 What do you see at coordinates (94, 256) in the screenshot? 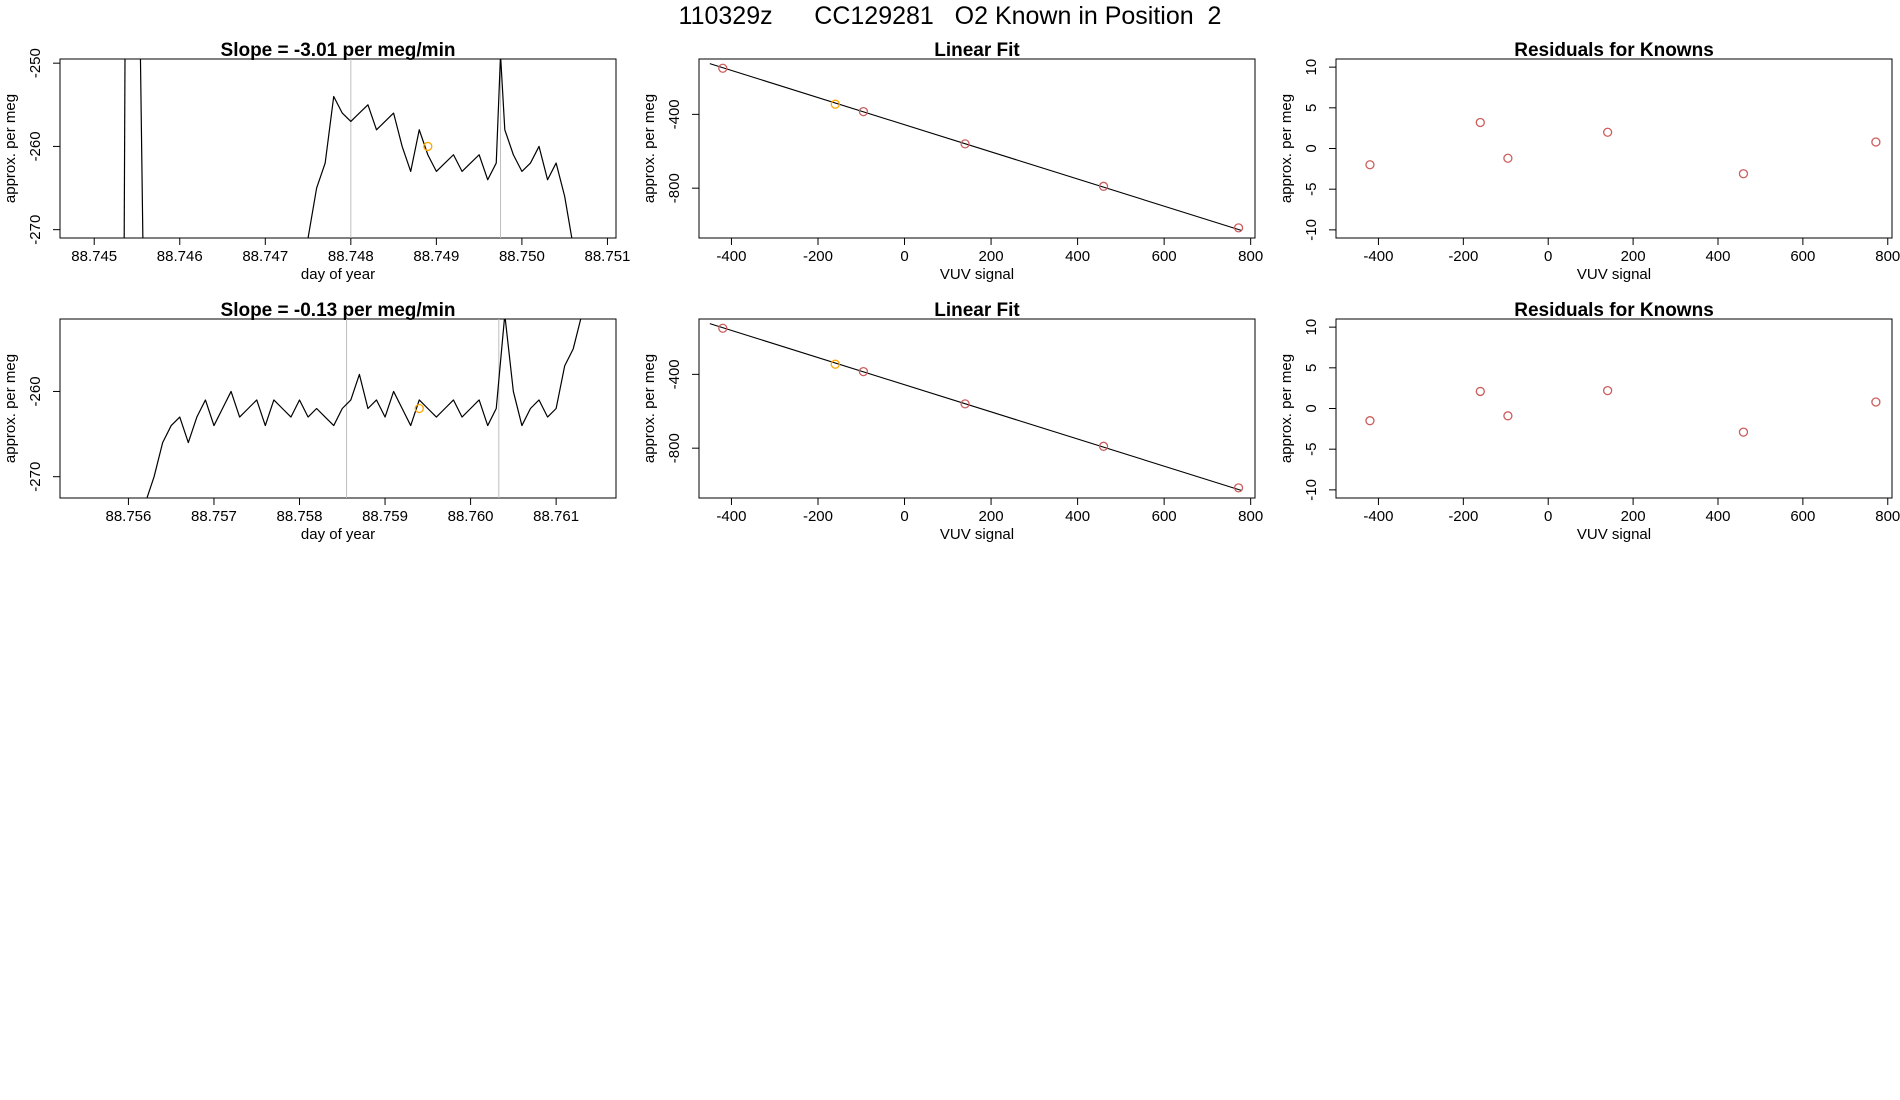
I see `x-tick-label: 88.745` at bounding box center [94, 256].